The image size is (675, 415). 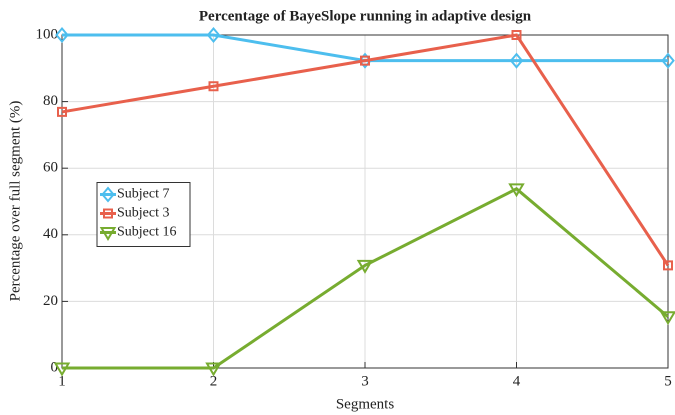 What do you see at coordinates (15, 201) in the screenshot?
I see `y-axis-label: Percentage over full segment (%)` at bounding box center [15, 201].